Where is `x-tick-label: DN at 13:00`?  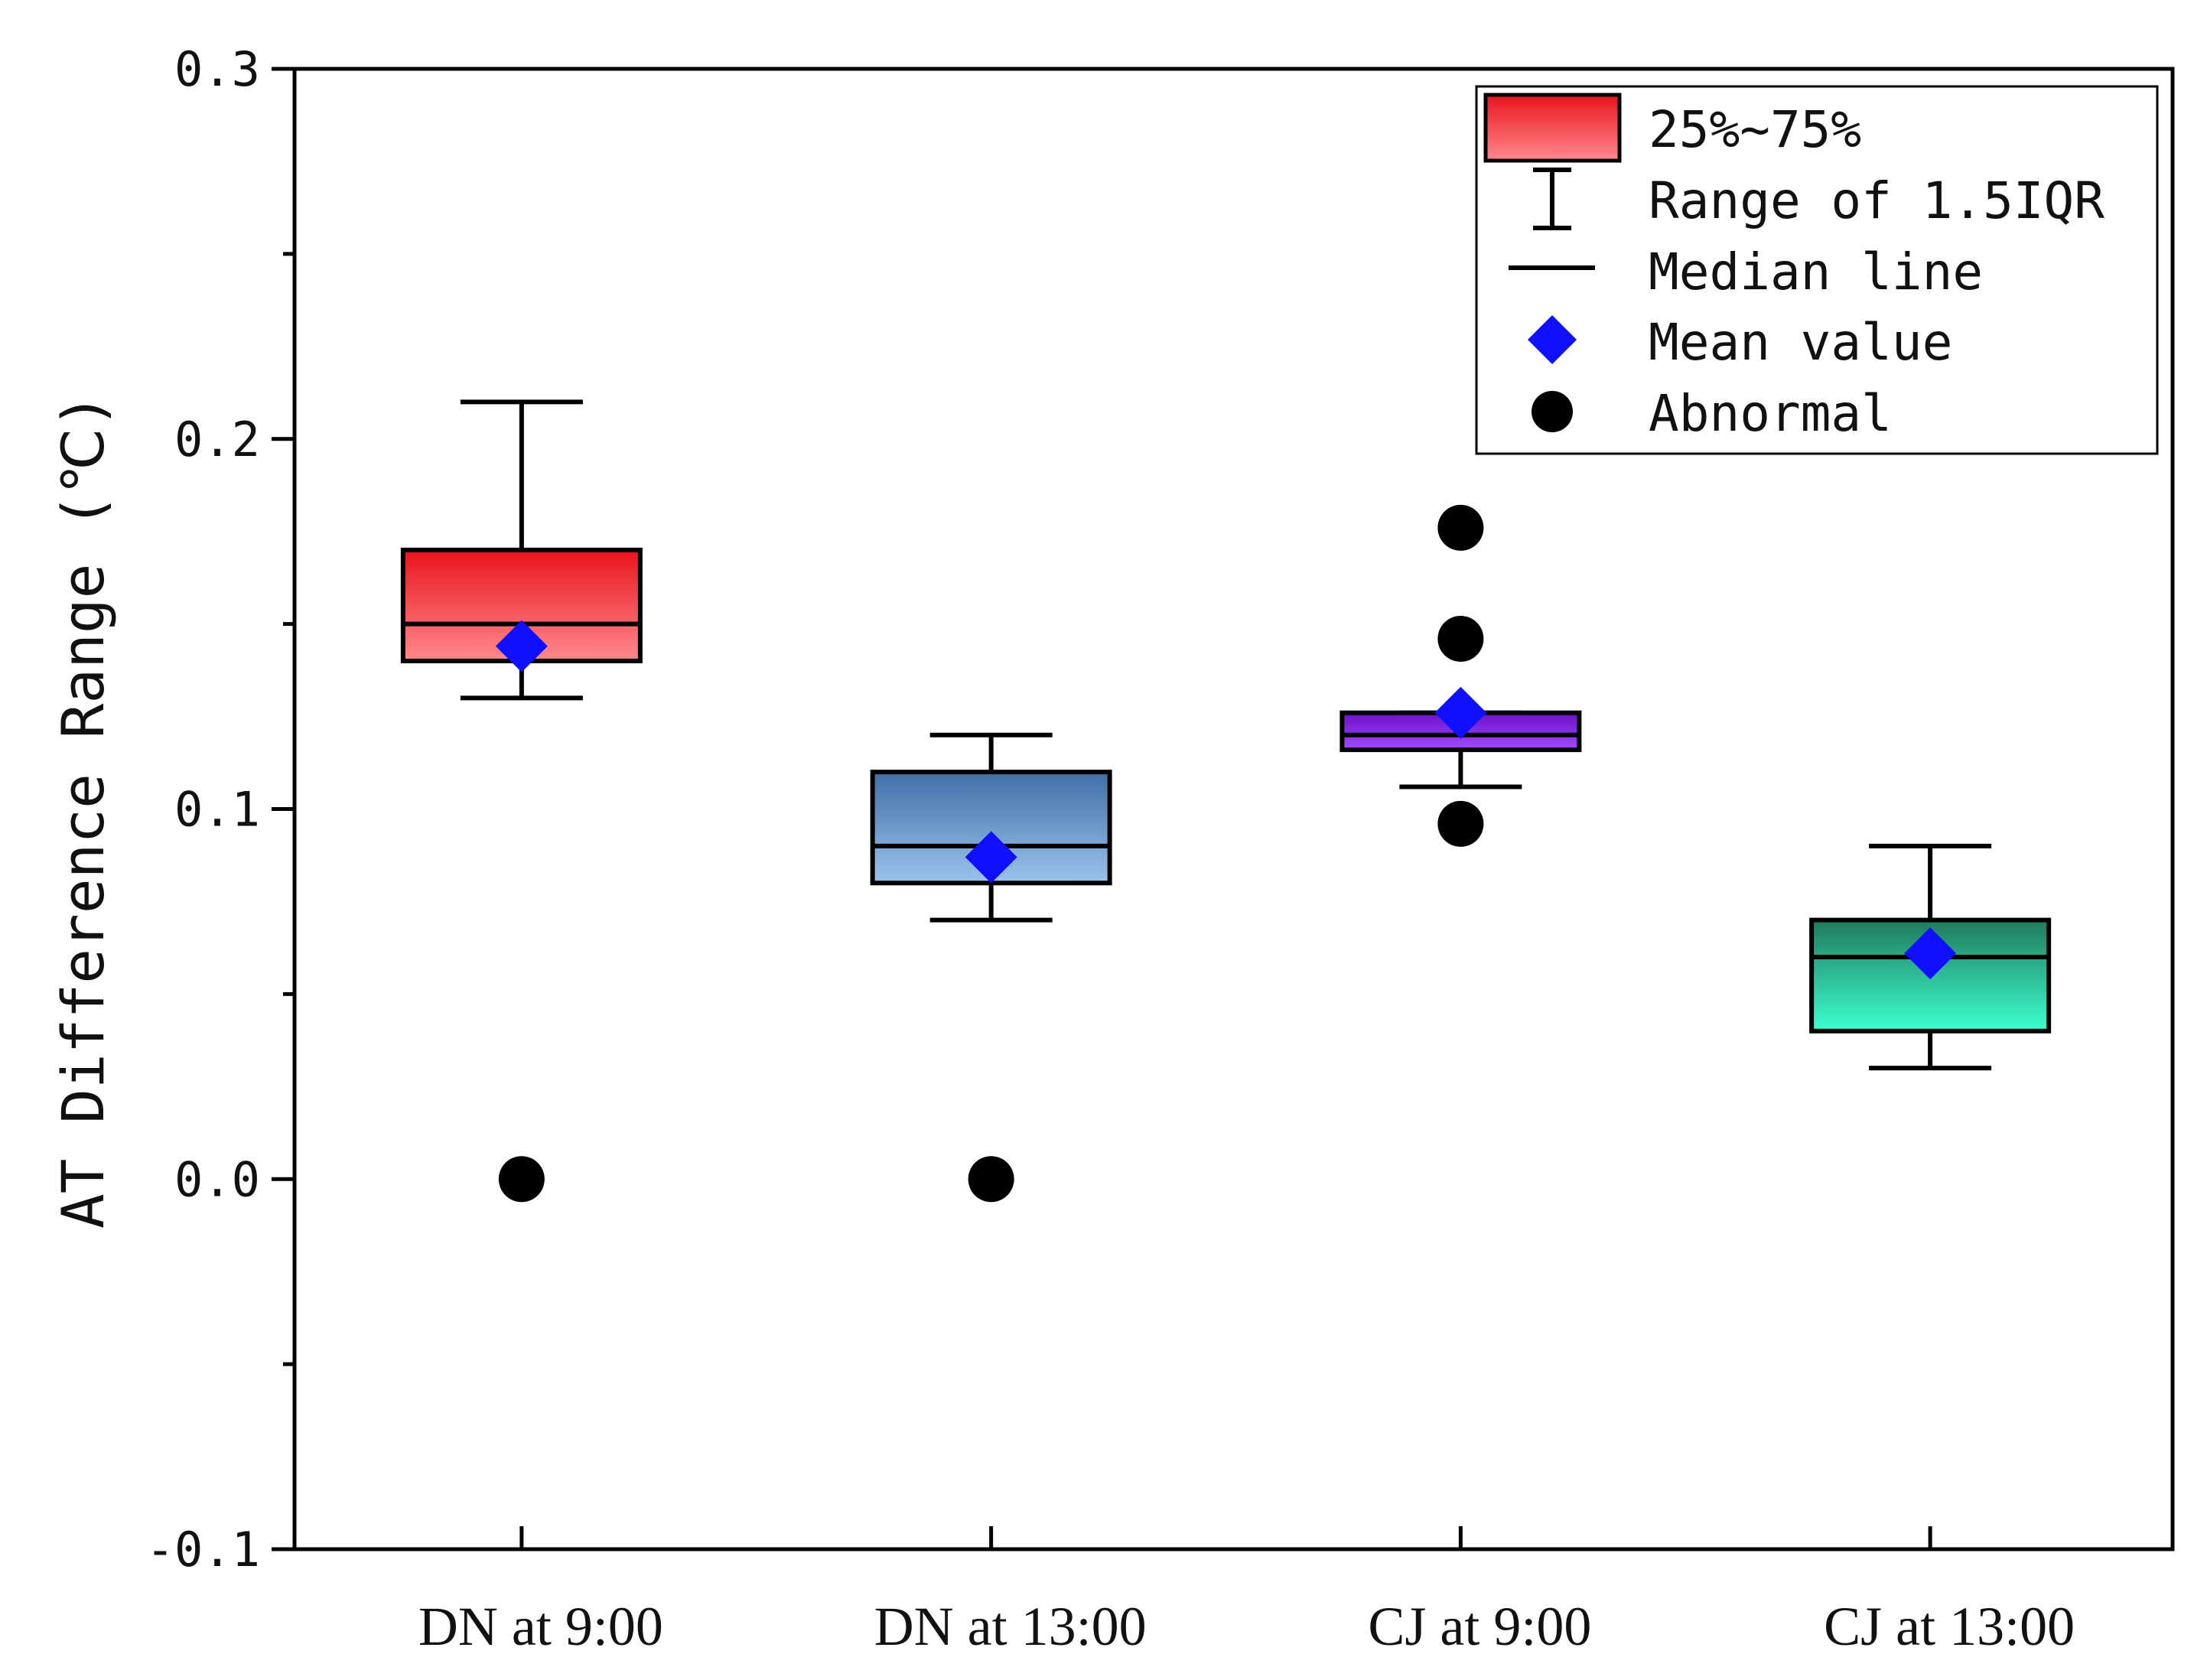
x-tick-label: DN at 13:00 is located at coordinates (1010, 1626).